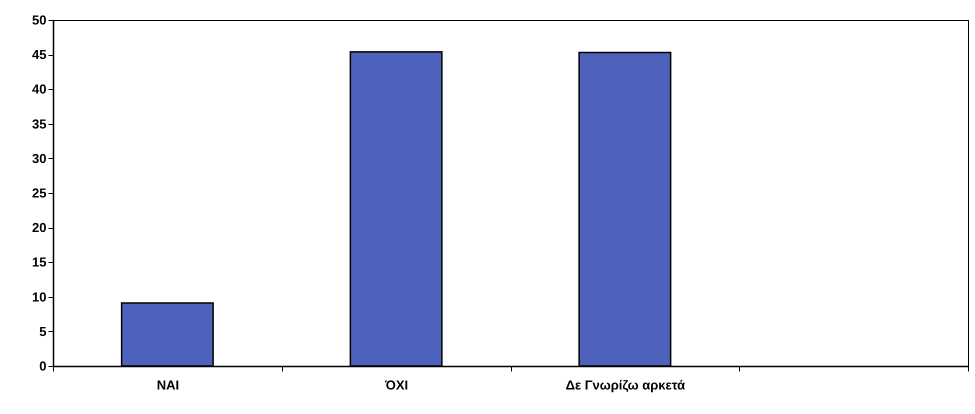 The width and height of the screenshot is (975, 414). I want to click on y-tick-label: 25, so click(39, 193).